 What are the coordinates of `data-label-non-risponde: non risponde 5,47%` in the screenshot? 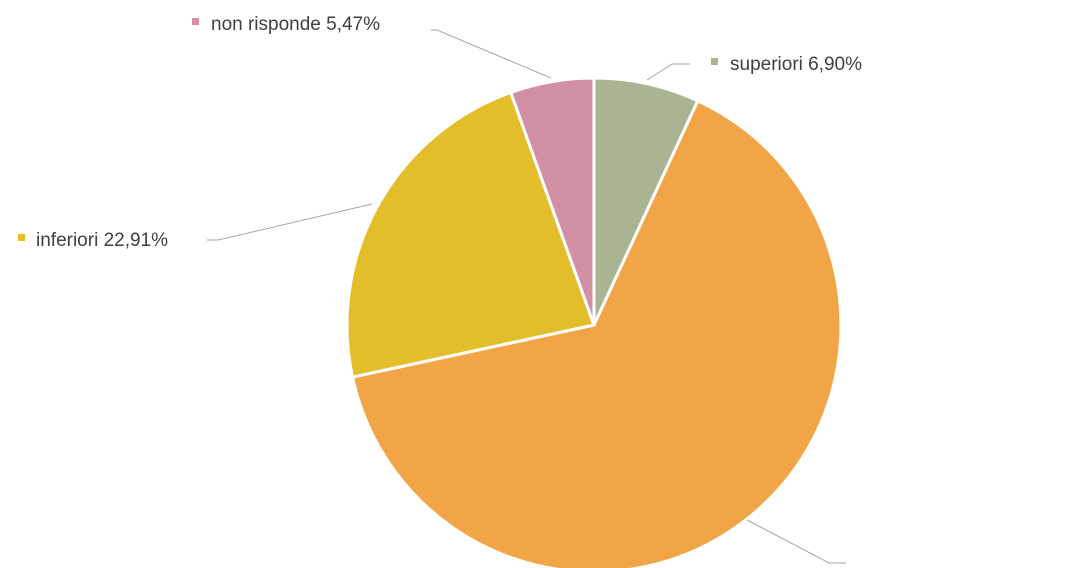 It's located at (295, 24).